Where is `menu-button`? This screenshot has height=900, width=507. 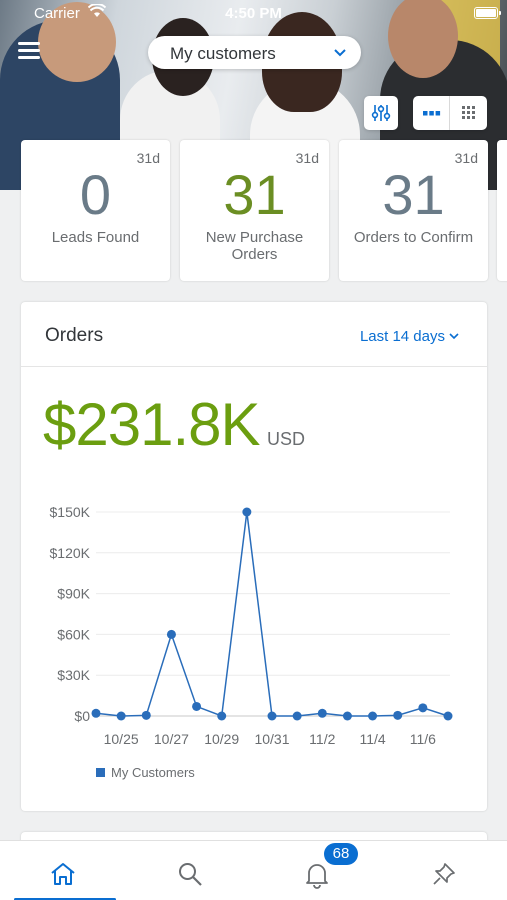 menu-button is located at coordinates (31, 52).